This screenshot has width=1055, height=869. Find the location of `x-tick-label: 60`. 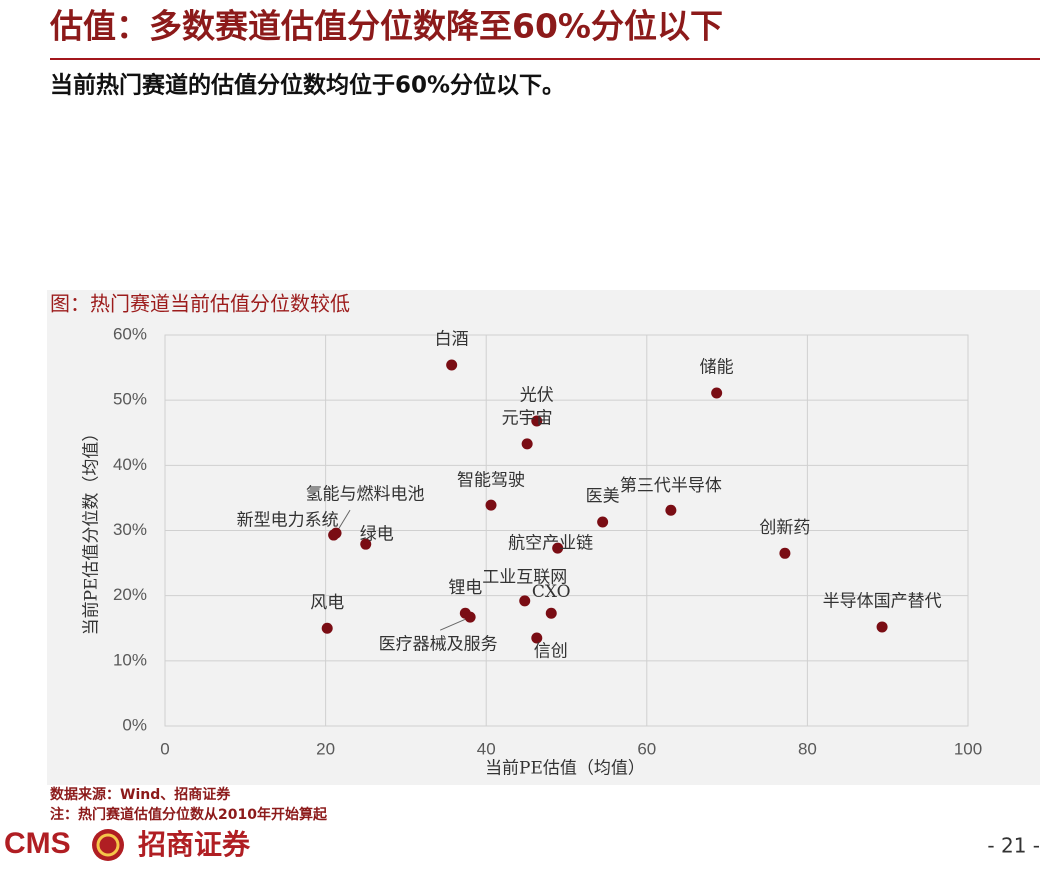

x-tick-label: 60 is located at coordinates (646, 748).